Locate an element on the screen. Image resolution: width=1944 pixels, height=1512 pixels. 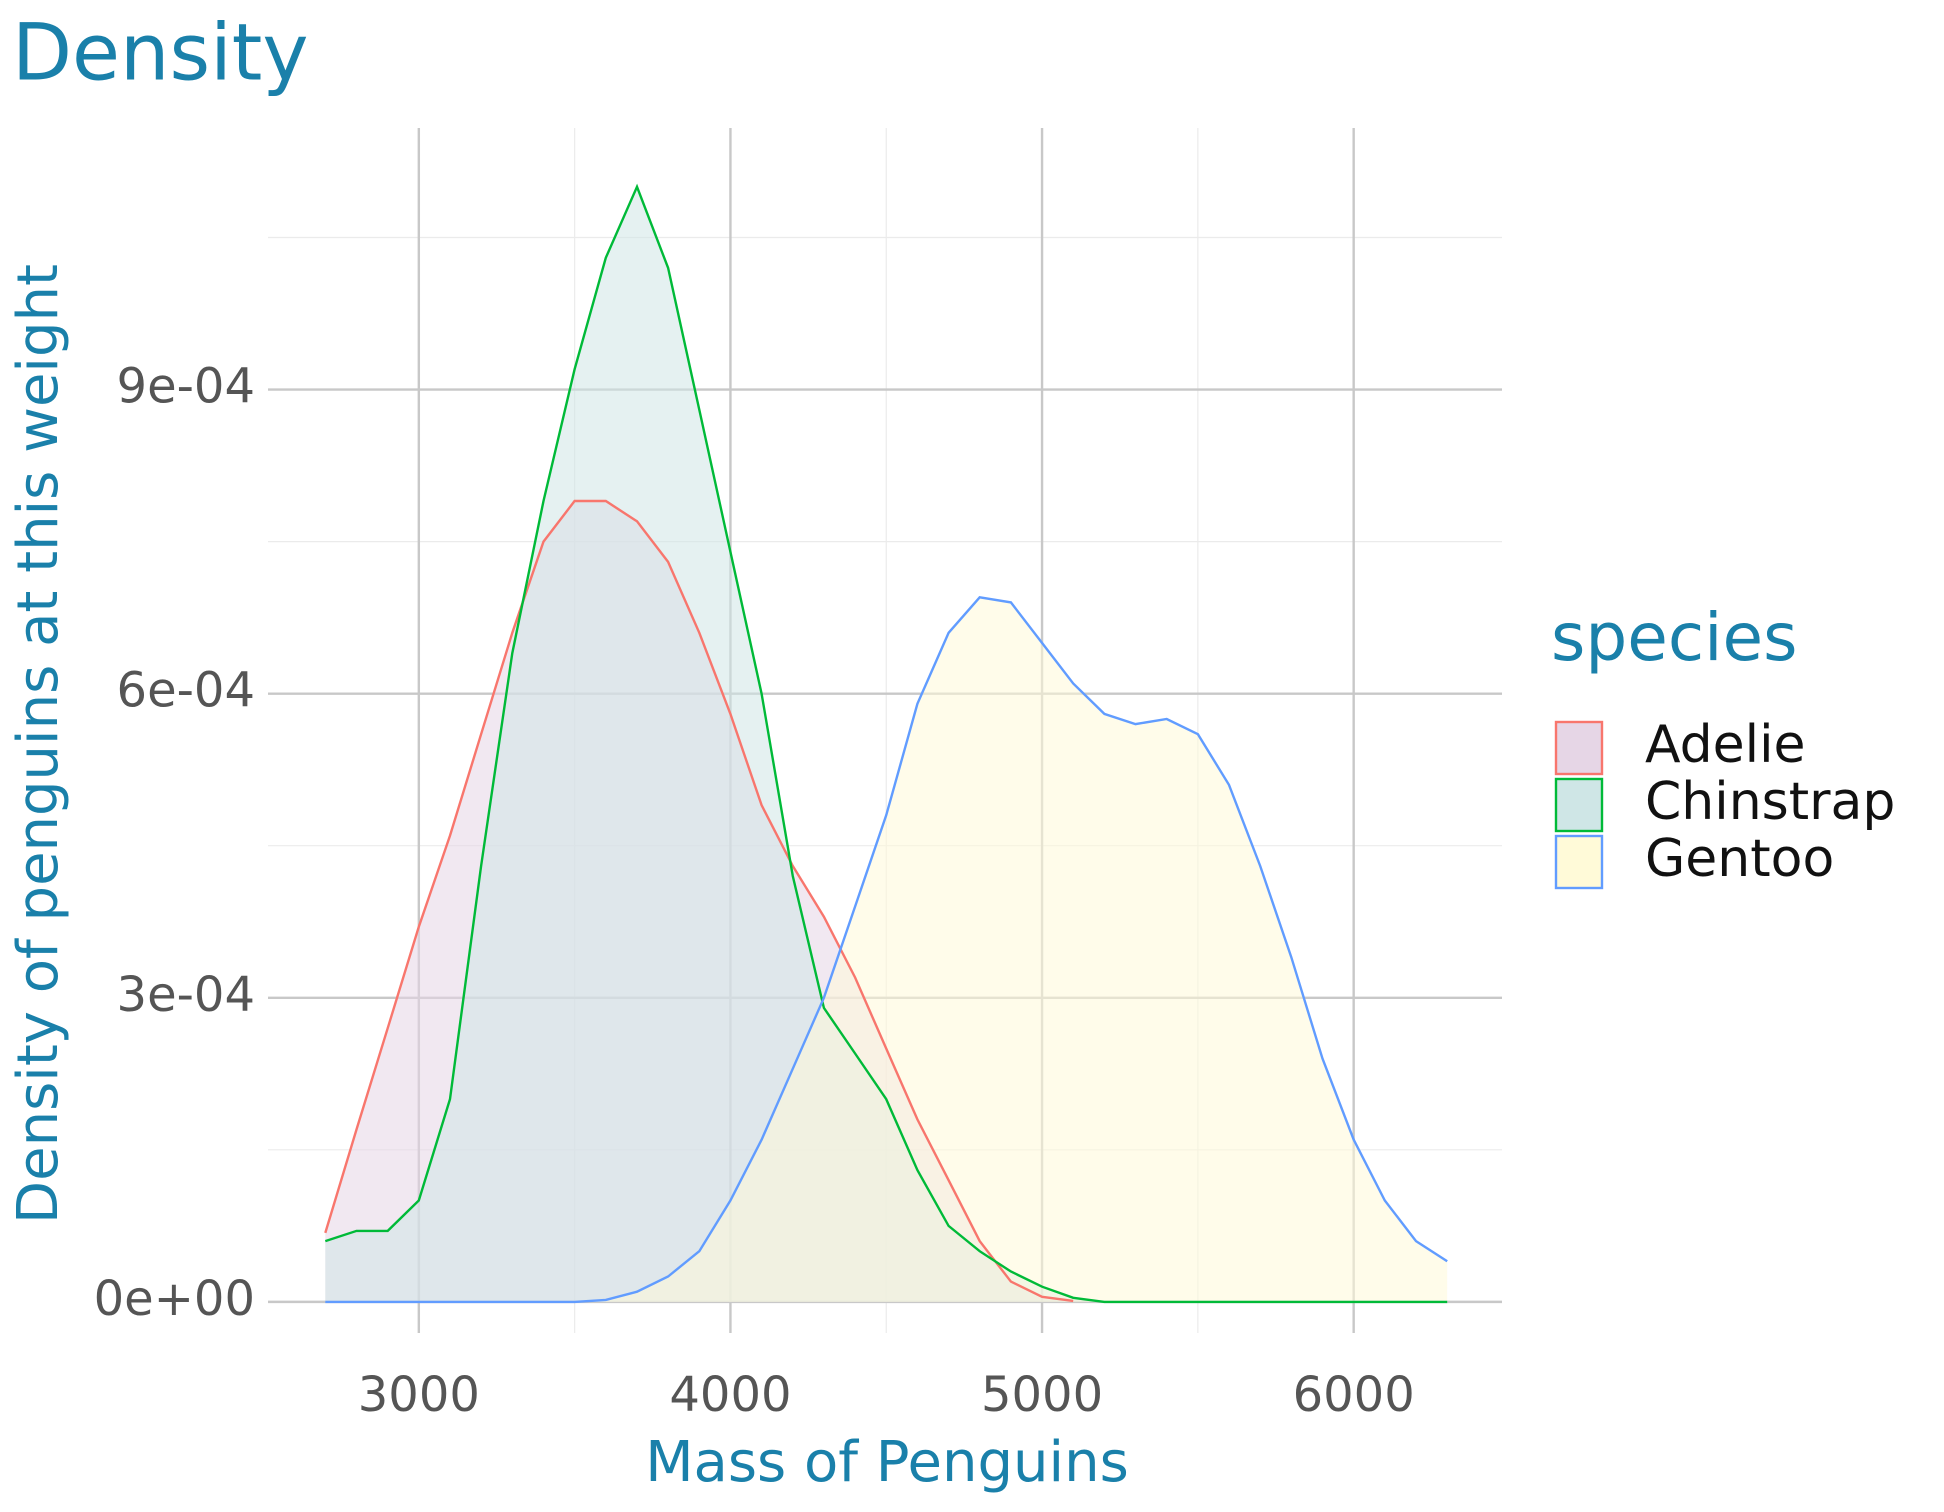
legend-label: Chinstrap is located at coordinates (1770, 802).